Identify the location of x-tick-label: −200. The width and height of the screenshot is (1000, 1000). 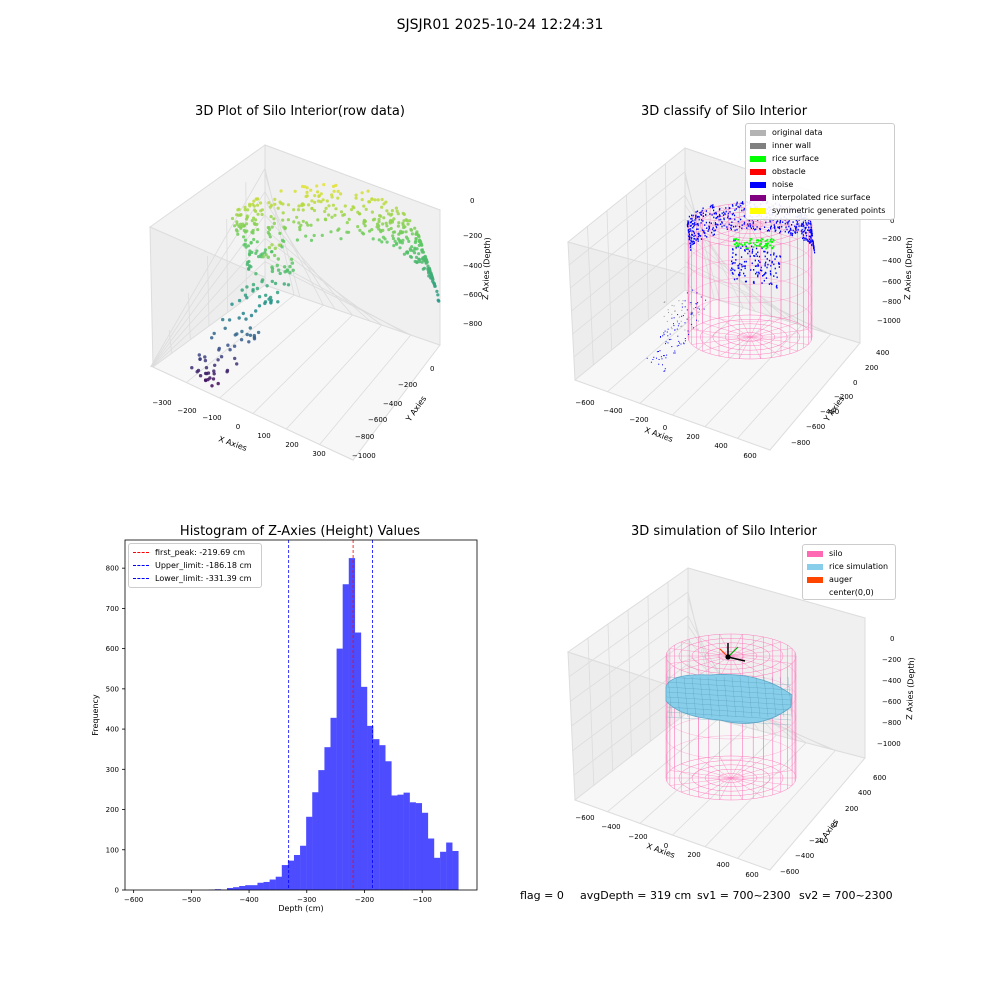
(186, 411).